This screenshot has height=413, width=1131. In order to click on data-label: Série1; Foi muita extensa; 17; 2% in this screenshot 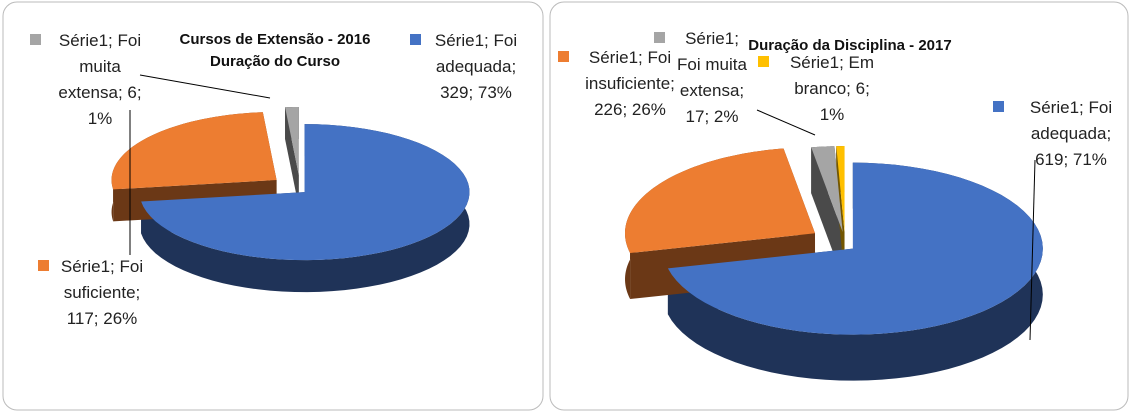, I will do `click(712, 77)`.